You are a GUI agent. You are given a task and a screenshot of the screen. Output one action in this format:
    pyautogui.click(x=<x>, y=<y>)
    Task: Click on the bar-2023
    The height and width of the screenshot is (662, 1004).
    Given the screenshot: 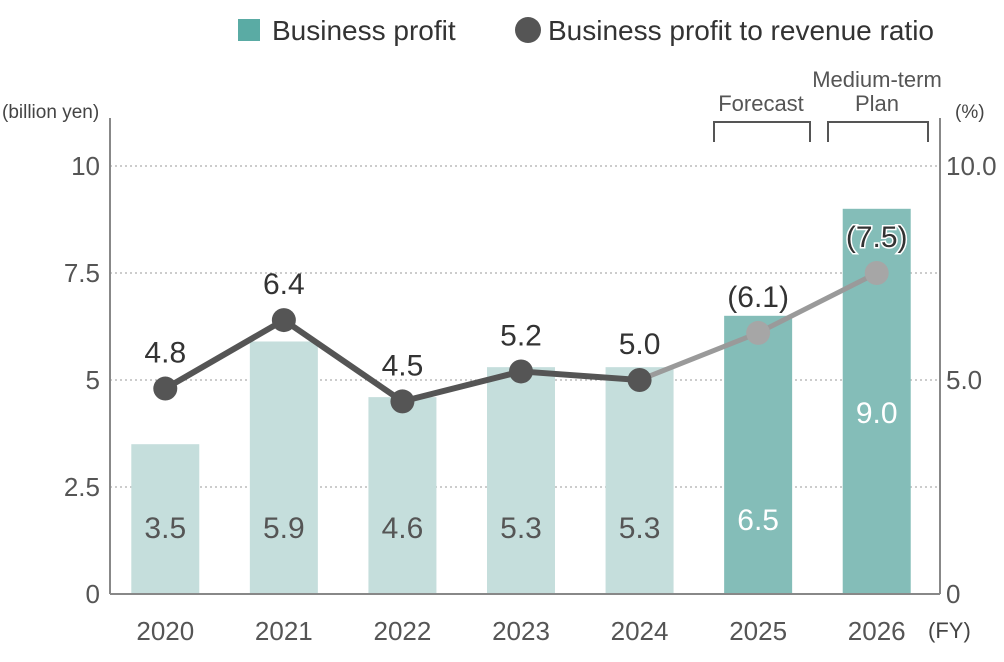 What is the action you would take?
    pyautogui.click(x=521, y=480)
    